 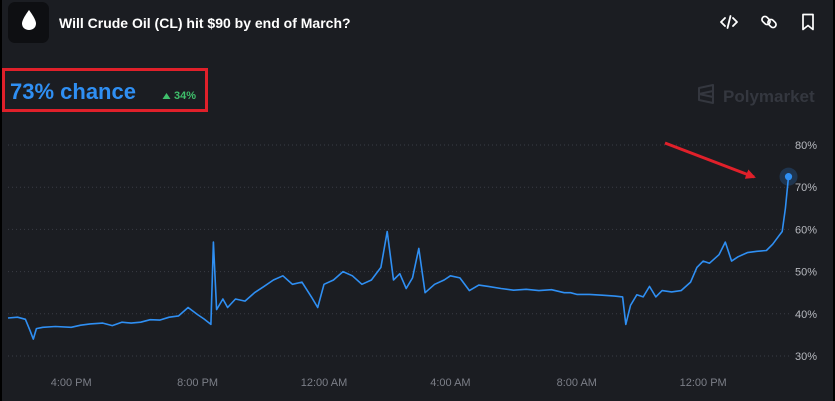 I want to click on polymarket-watermark: Polymarket, so click(x=755, y=96).